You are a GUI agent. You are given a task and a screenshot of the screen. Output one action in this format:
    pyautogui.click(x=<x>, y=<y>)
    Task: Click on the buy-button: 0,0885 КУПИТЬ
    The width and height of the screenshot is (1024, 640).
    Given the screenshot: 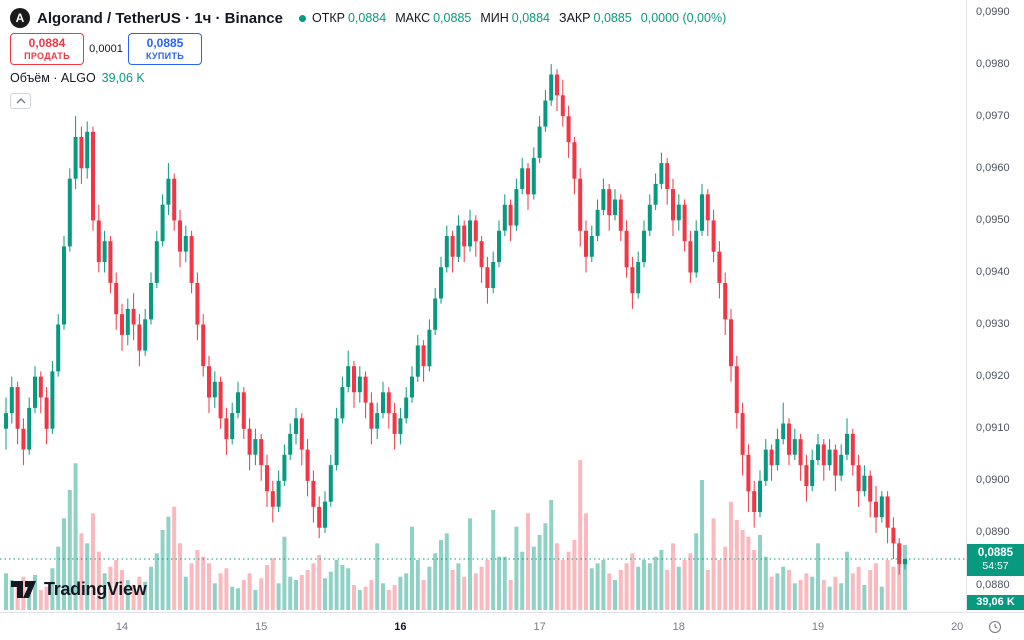 What is the action you would take?
    pyautogui.click(x=165, y=49)
    